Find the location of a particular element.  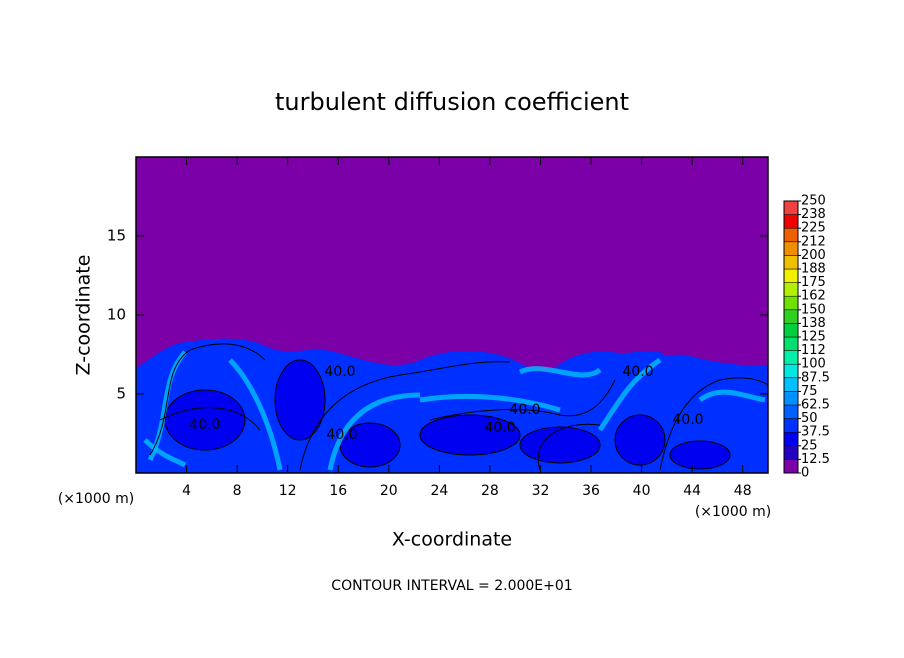

y-tick-label: 5 is located at coordinates (121, 394).